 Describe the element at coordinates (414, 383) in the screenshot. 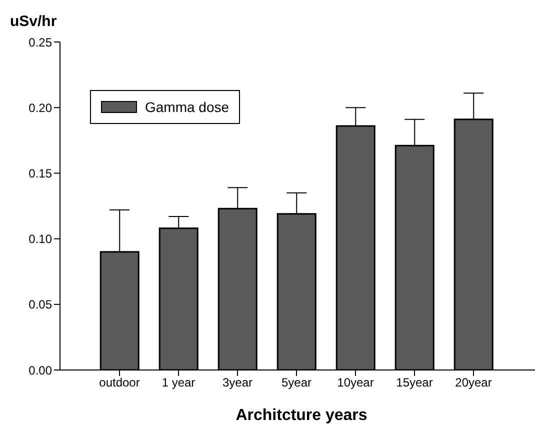

I see `x-tick-label: 15year` at that location.